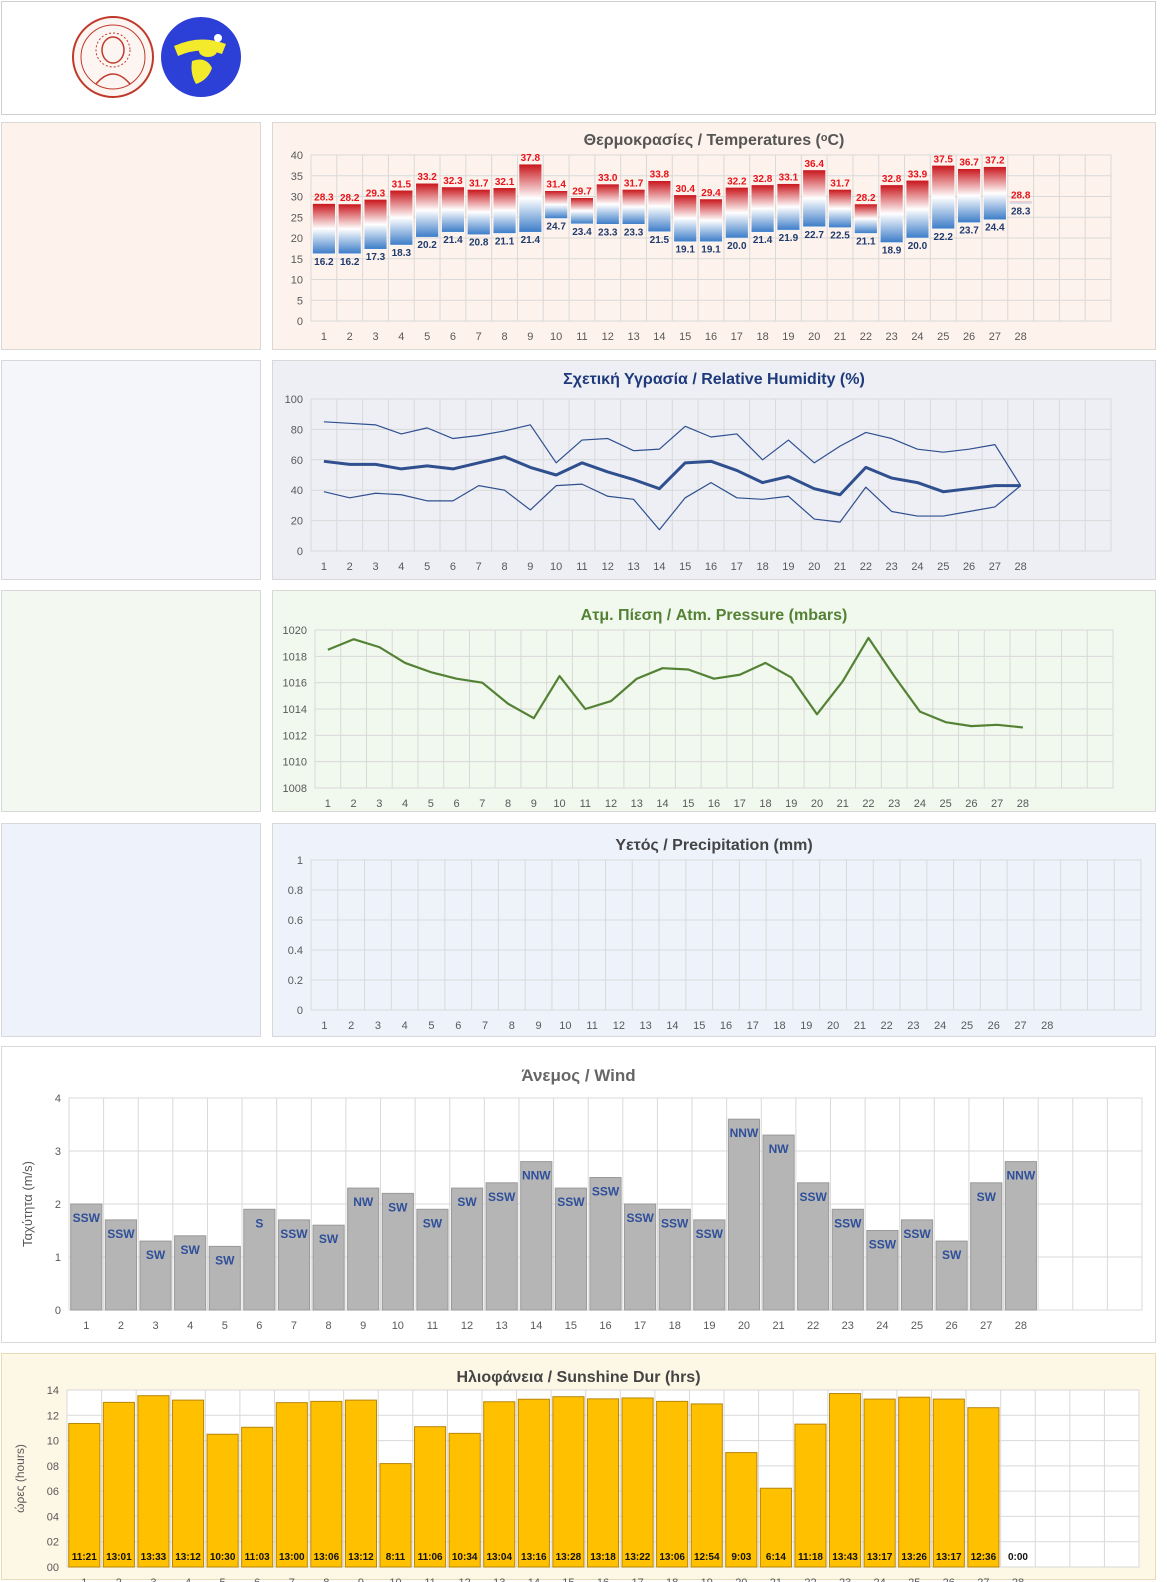  What do you see at coordinates (294, 400) in the screenshot?
I see `y-tick-label: 100` at bounding box center [294, 400].